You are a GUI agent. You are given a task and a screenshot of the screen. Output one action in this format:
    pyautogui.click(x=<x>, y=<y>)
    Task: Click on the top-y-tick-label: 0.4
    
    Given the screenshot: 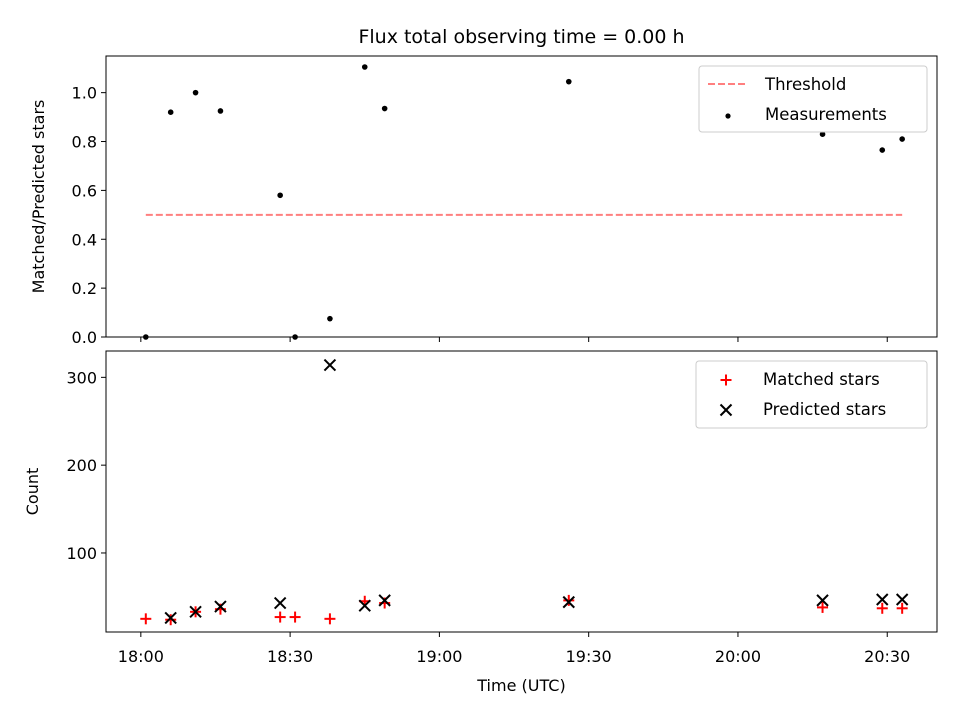 What is the action you would take?
    pyautogui.click(x=84, y=239)
    